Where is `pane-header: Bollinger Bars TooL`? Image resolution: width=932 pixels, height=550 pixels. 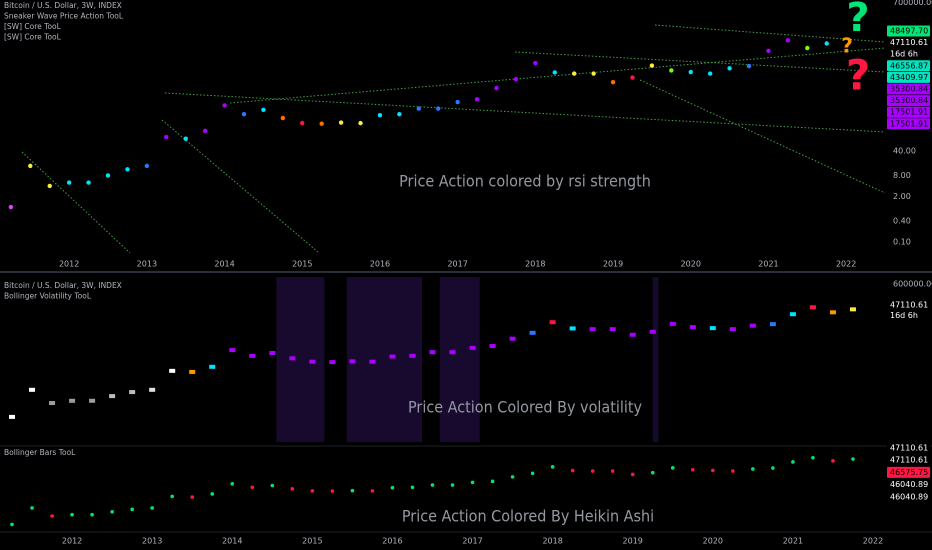
pane-header: Bollinger Bars TooL is located at coordinates (40, 452).